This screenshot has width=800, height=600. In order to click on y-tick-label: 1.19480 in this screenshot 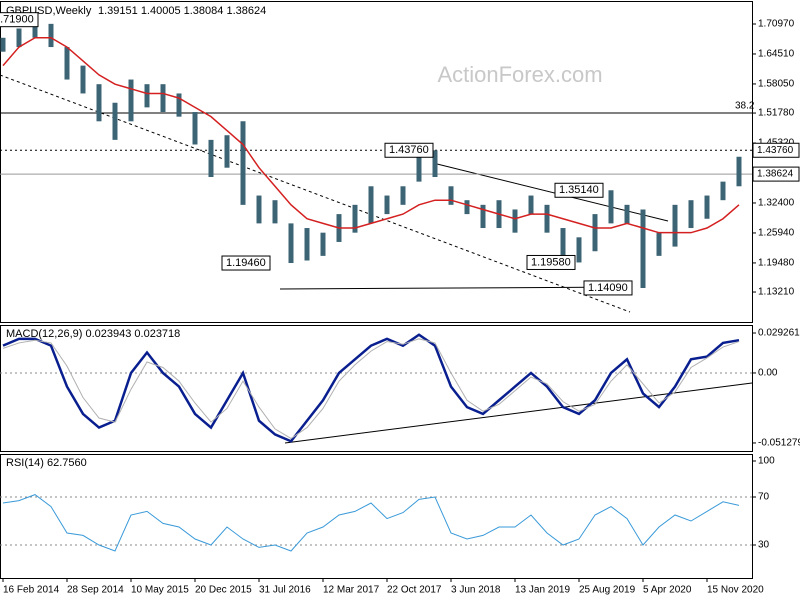, I will do `click(776, 263)`.